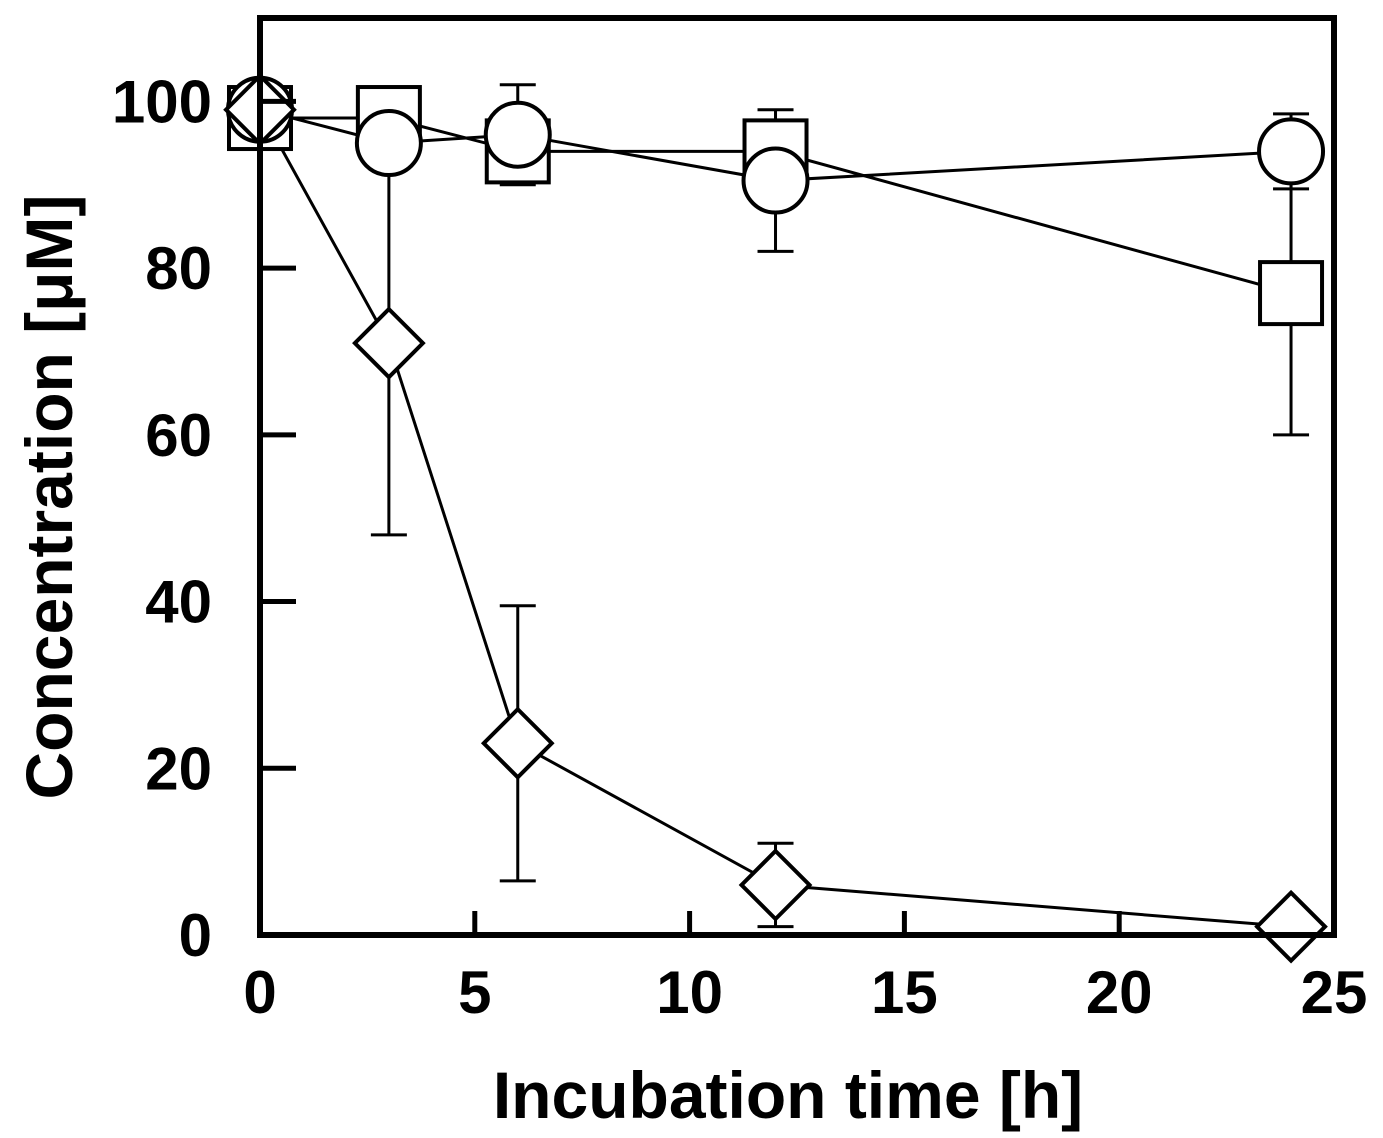  Describe the element at coordinates (178, 435) in the screenshot. I see `y-tick-label: 60` at that location.